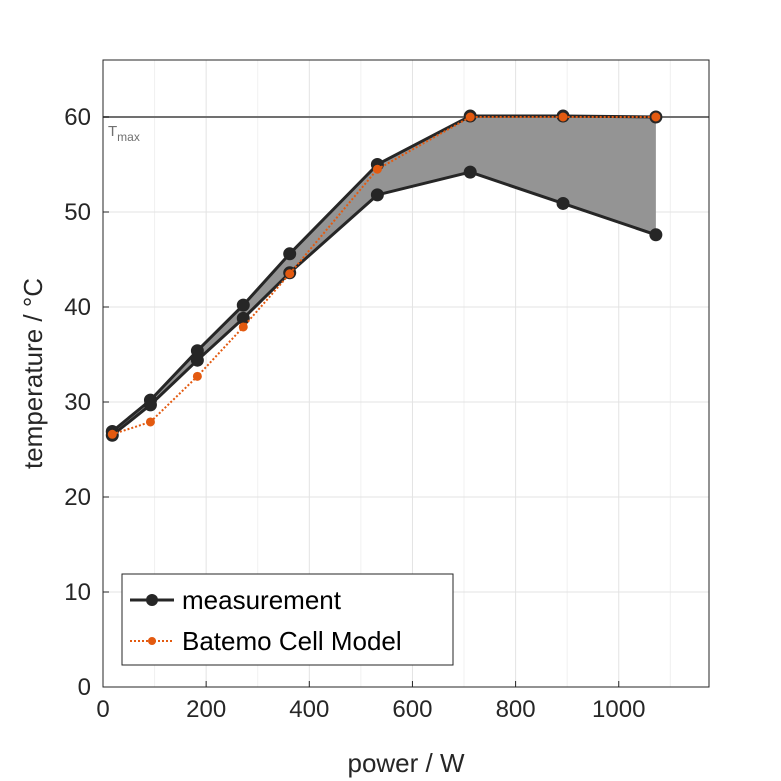 The image size is (781, 781). Describe the element at coordinates (516, 709) in the screenshot. I see `x-tick-label: 800` at that location.